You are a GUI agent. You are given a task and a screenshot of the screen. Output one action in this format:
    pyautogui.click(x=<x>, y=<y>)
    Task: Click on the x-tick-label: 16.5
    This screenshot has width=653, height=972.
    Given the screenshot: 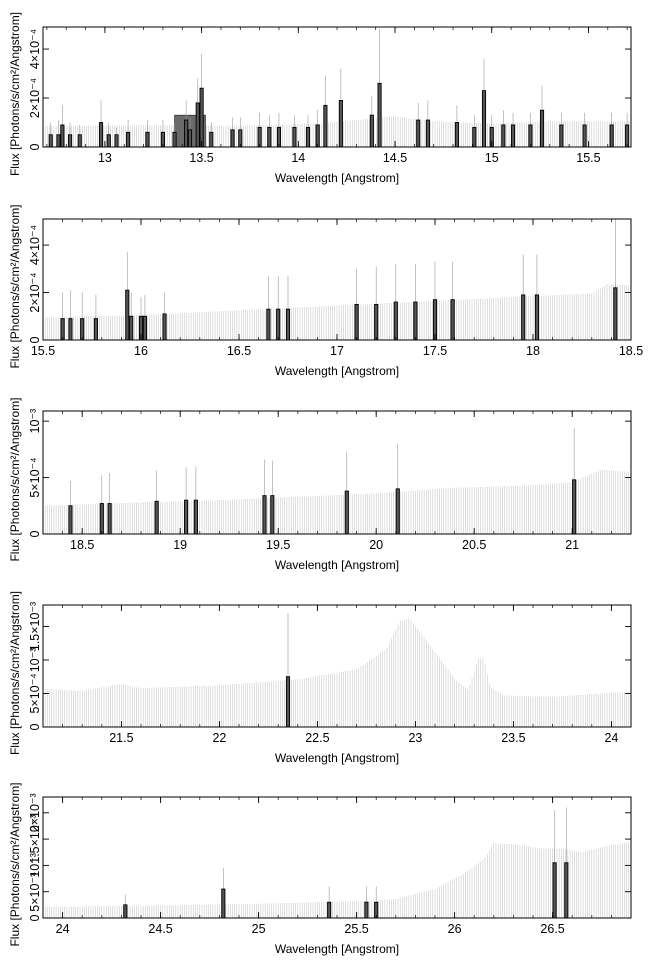 What is the action you would take?
    pyautogui.click(x=239, y=351)
    